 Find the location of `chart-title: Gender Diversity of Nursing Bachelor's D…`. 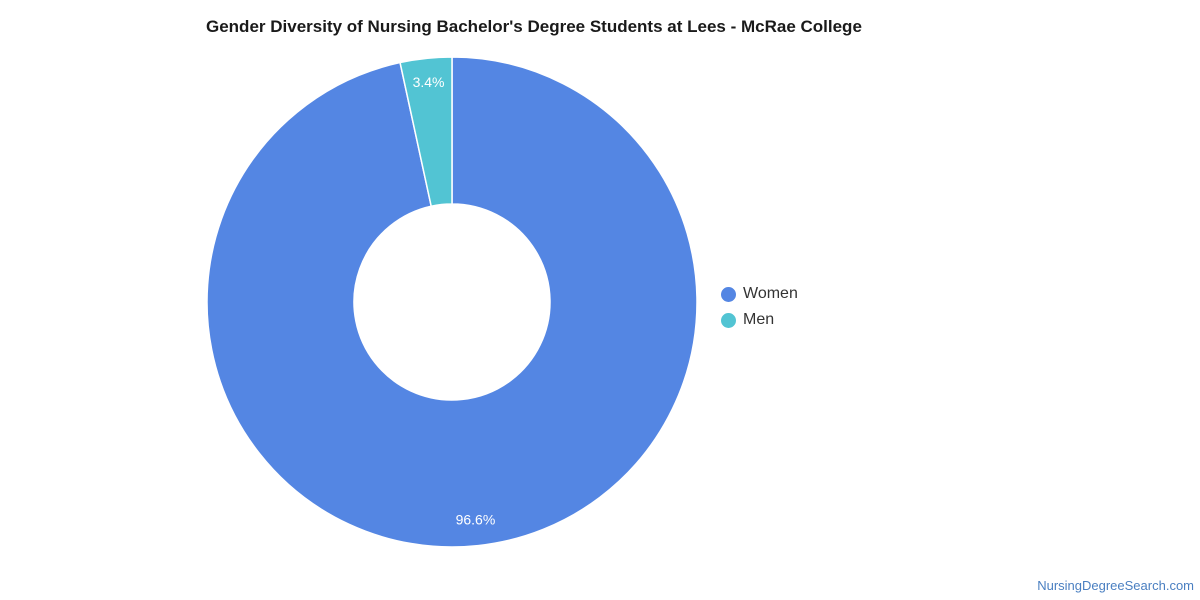

chart-title: Gender Diversity of Nursing Bachelor's D… is located at coordinates (534, 26).